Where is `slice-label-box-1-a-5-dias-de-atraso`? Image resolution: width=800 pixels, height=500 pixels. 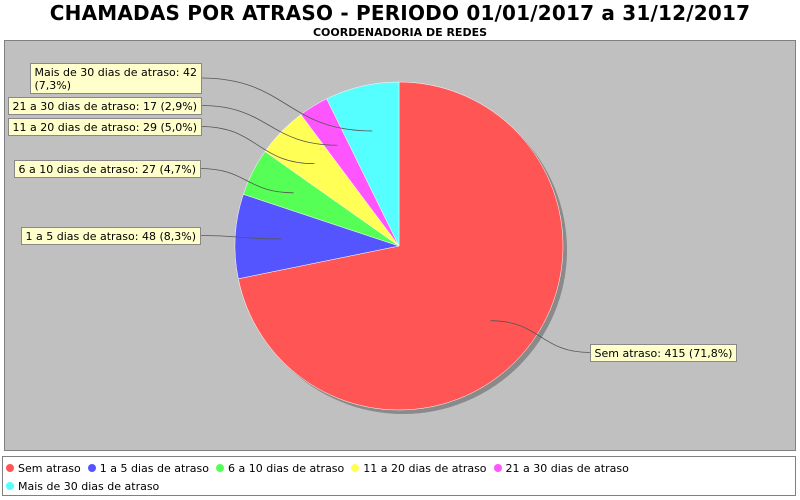
slice-label-box-1-a-5-dias-de-atraso is located at coordinates (111, 236).